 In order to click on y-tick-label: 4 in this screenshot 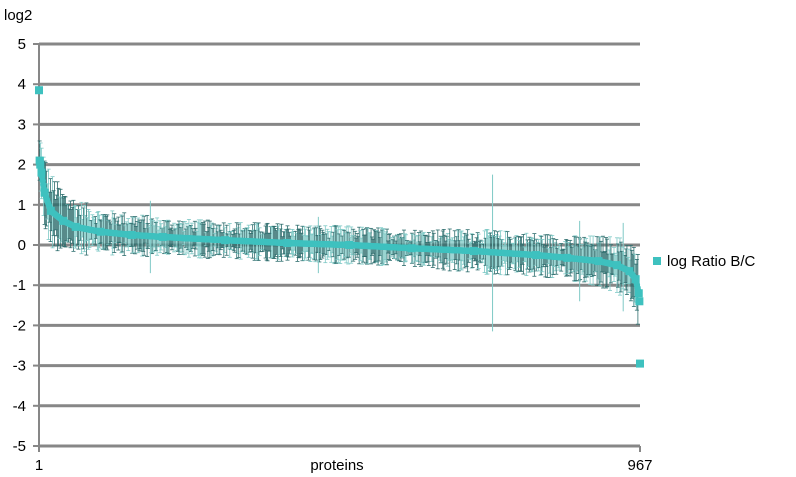, I will do `click(22, 84)`.